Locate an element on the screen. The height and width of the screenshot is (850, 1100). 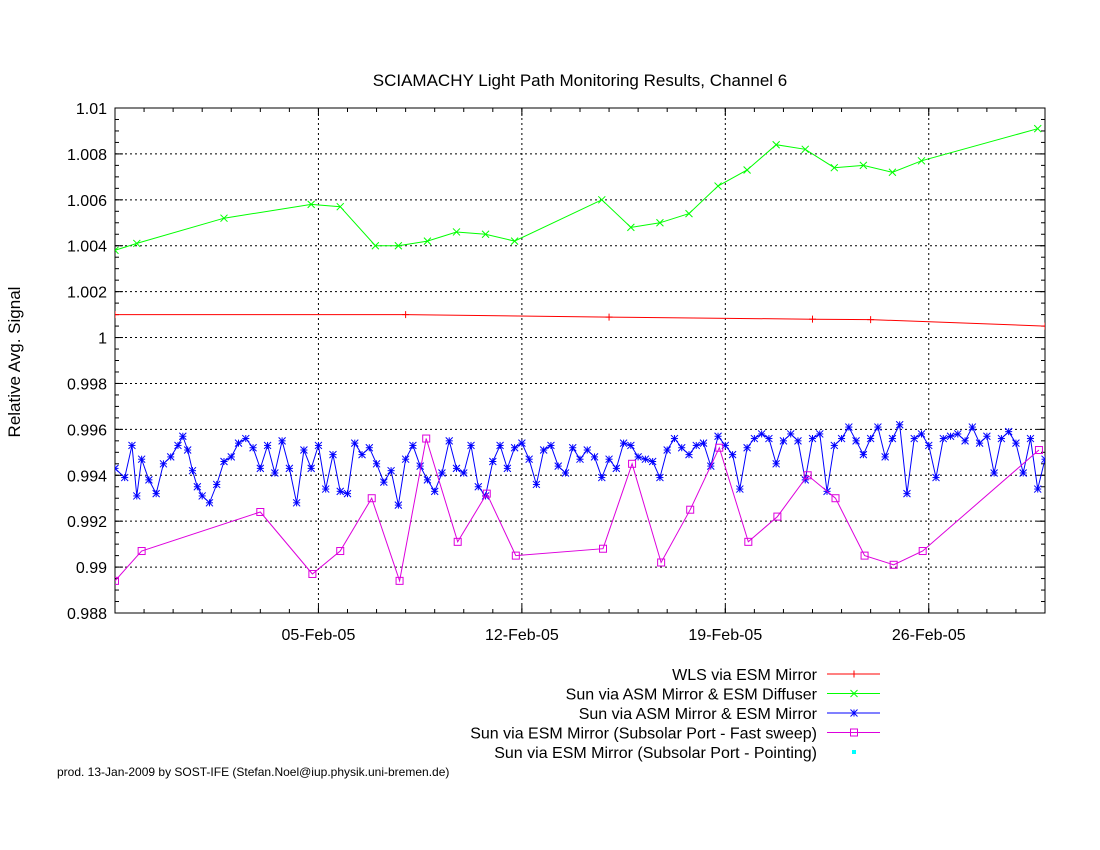
series-2-line is located at coordinates (576, 189).